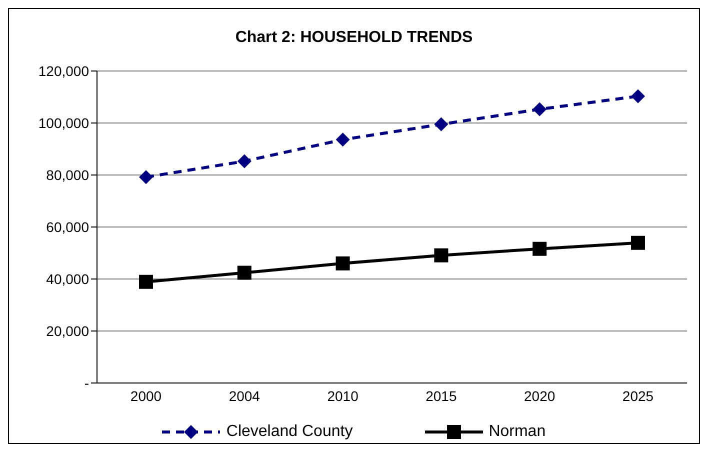 The image size is (707, 450). What do you see at coordinates (68, 174) in the screenshot?
I see `y-tick-label: 80,000` at bounding box center [68, 174].